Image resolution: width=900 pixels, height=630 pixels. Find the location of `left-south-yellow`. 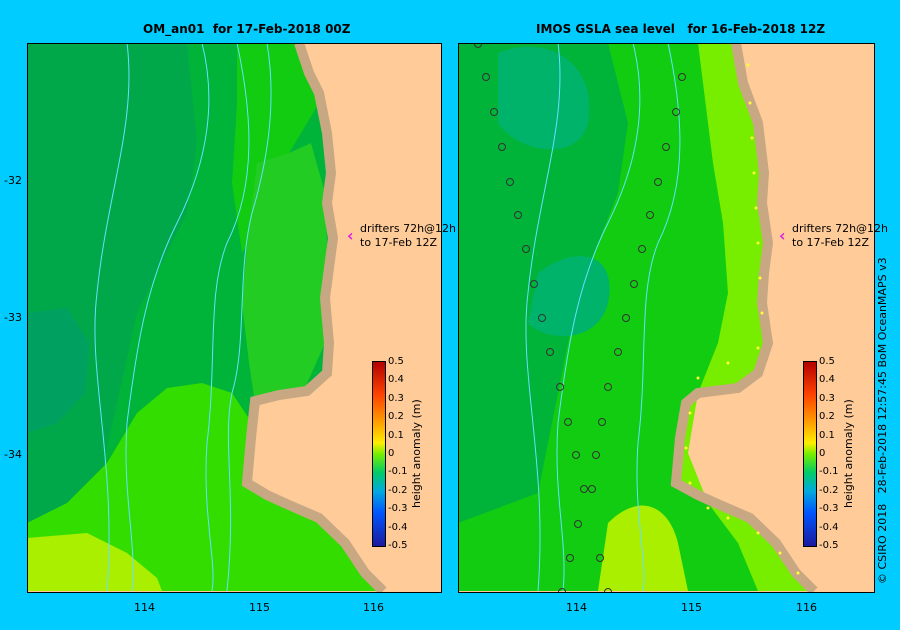

left-south-yellow is located at coordinates (94, 562).